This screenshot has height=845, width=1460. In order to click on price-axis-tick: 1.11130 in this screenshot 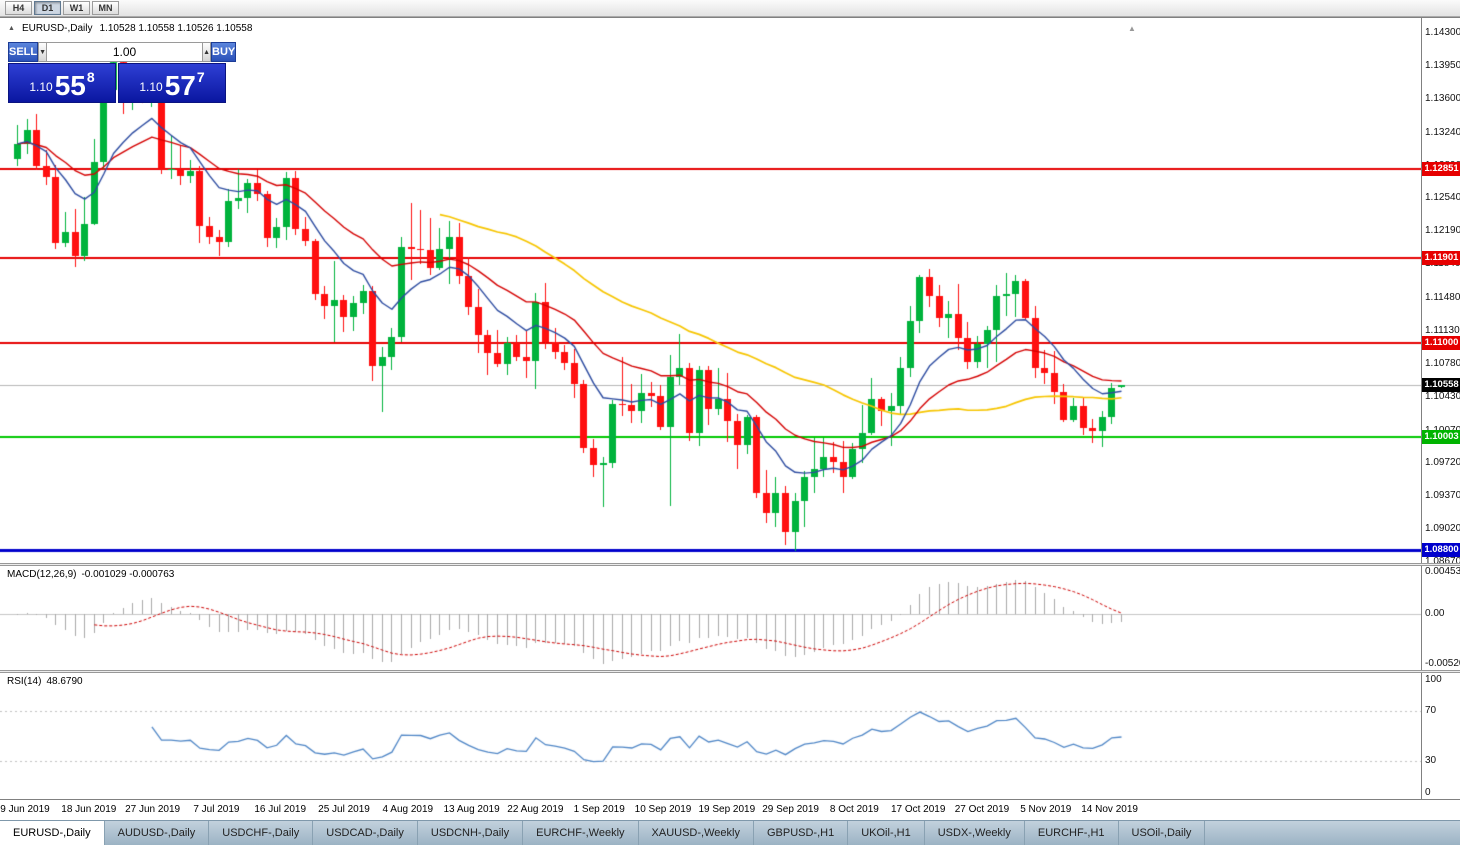, I will do `click(1442, 330)`.